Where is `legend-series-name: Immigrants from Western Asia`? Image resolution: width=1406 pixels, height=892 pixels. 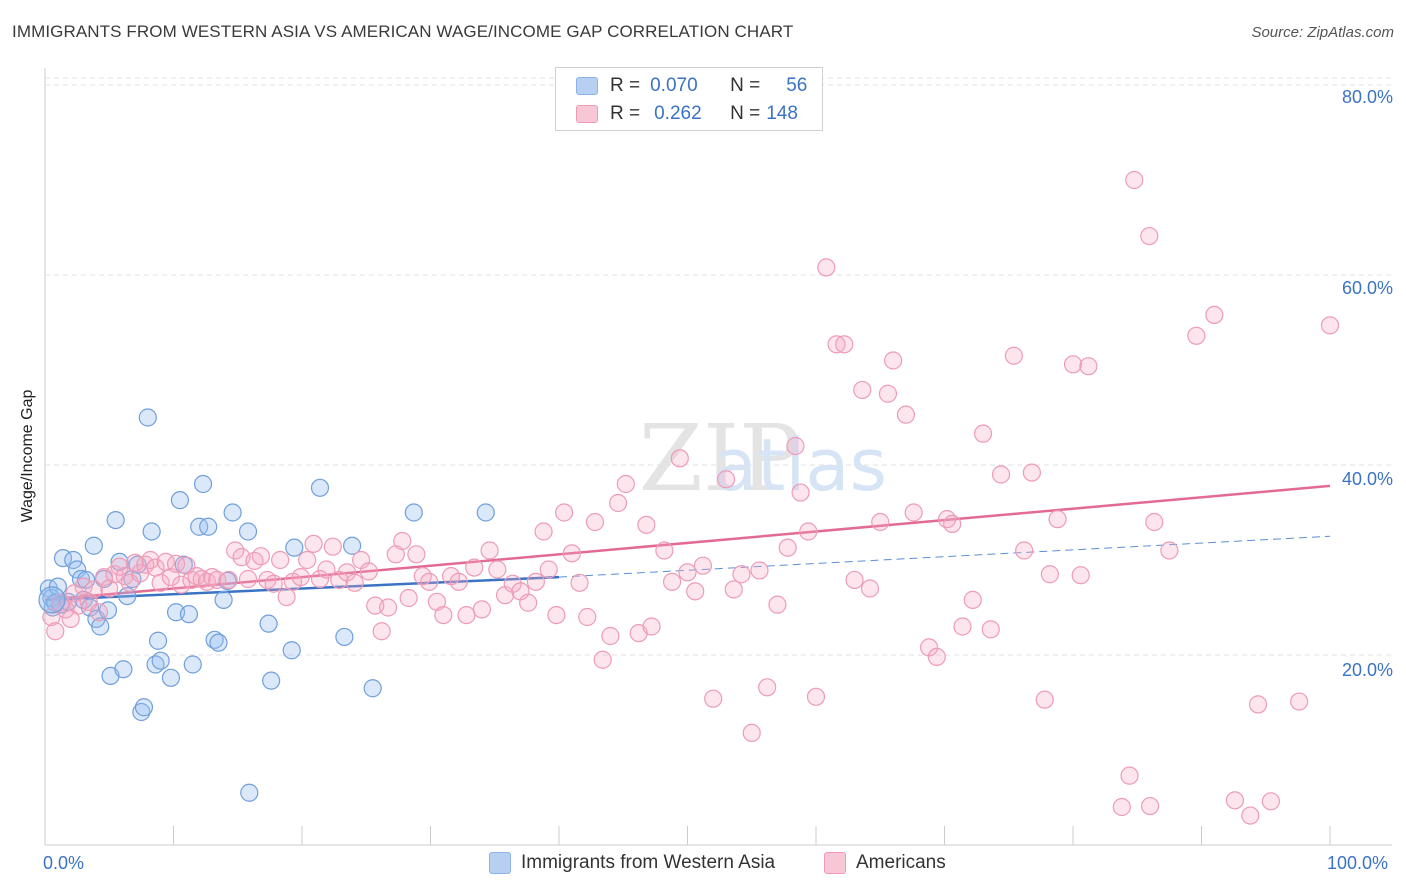
legend-series-name: Immigrants from Western Asia is located at coordinates (648, 862).